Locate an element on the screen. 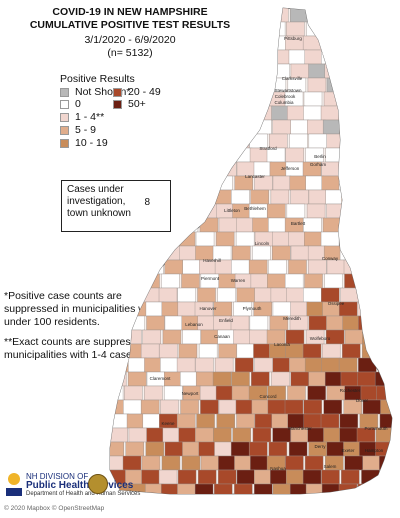 This screenshot has height=518, width=400. legend-item-20-49: 20 - 49 is located at coordinates (137, 92).